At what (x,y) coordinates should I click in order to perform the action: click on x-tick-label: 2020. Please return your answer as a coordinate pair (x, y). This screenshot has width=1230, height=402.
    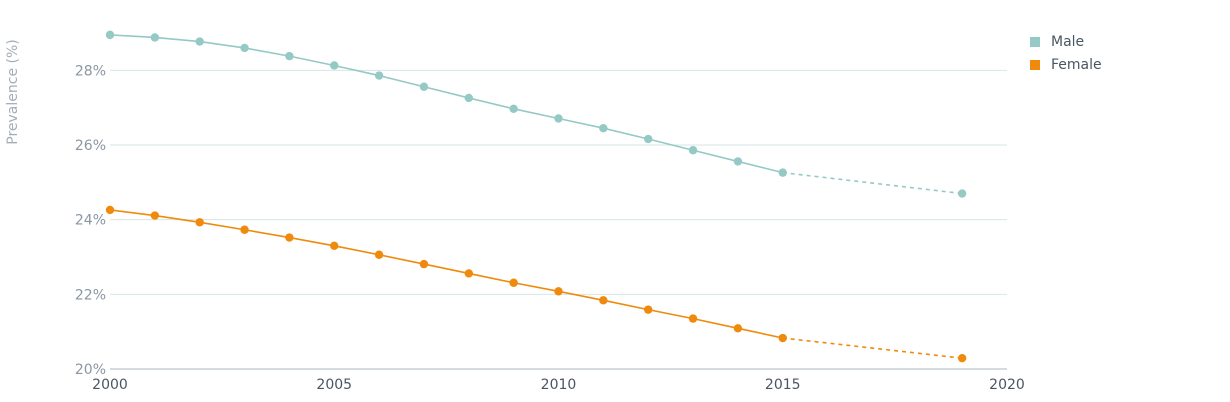
    Looking at the image, I should click on (1007, 385).